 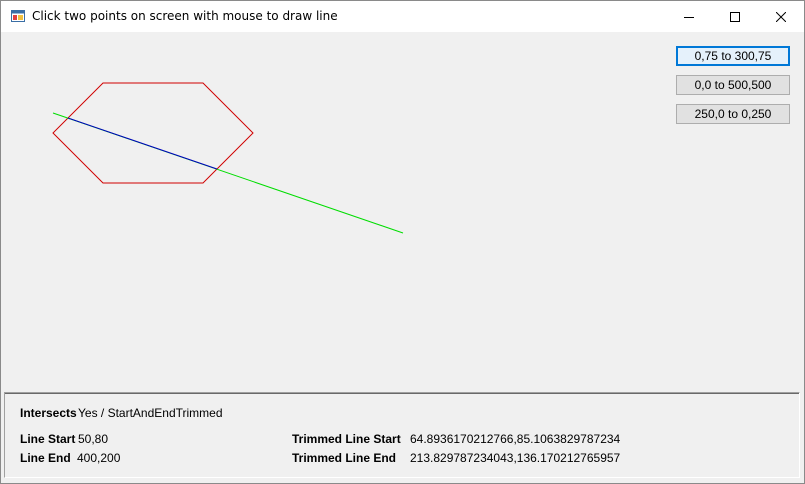 What do you see at coordinates (733, 114) in the screenshot?
I see `preset-line-button-3: 250,0 to 0,250` at bounding box center [733, 114].